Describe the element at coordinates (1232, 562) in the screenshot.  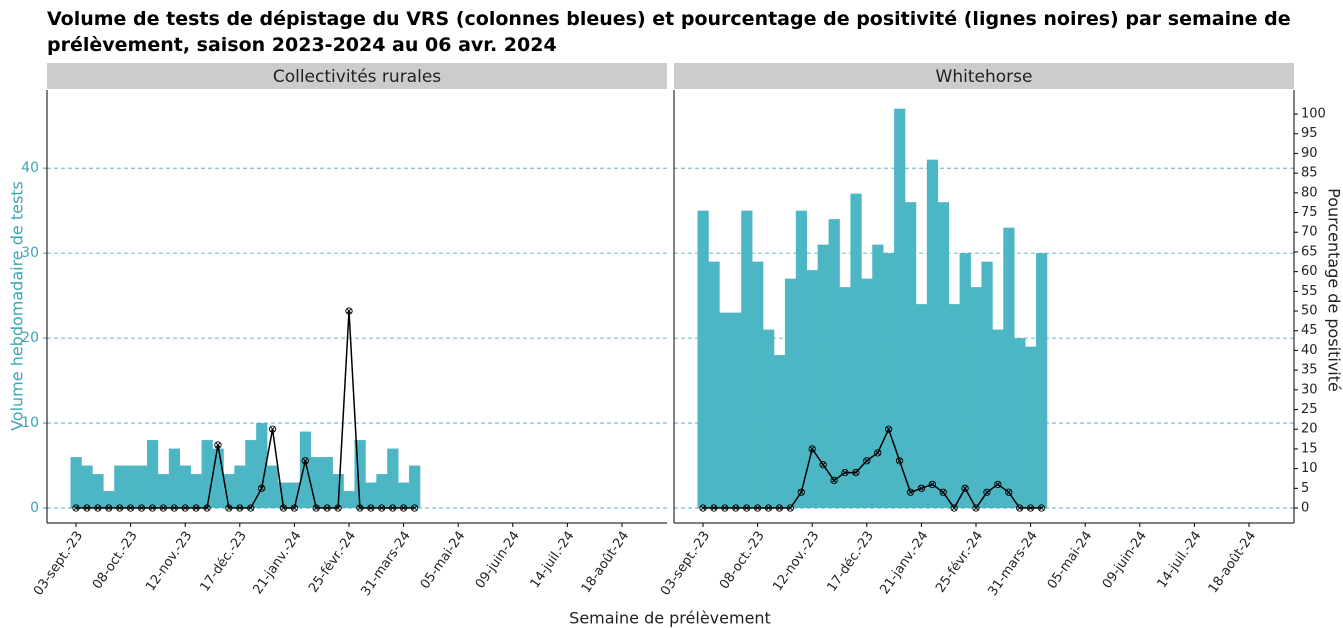
I see `x-tick-label: 18-août-24` at that location.